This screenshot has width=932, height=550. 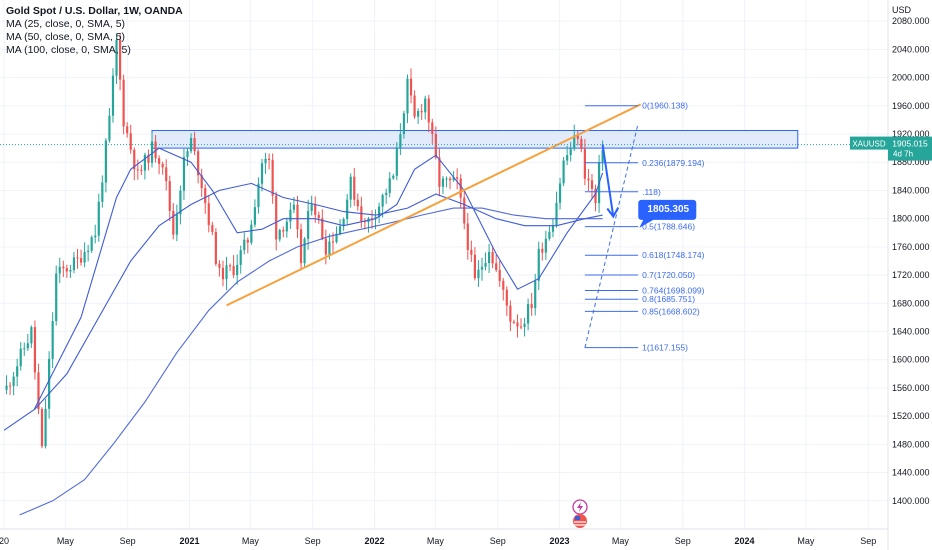 I want to click on ma-50-legend: MA (50, close, 0, SMA, 5), so click(x=66, y=37).